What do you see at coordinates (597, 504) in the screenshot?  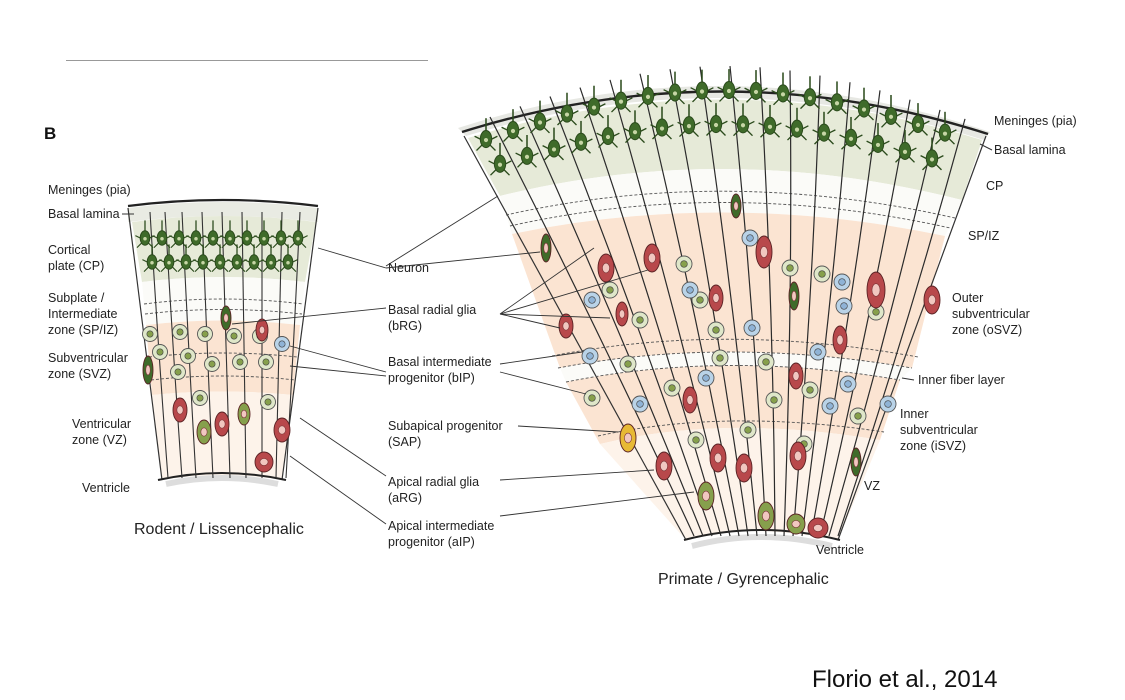 I see `leader-aip-primate` at bounding box center [597, 504].